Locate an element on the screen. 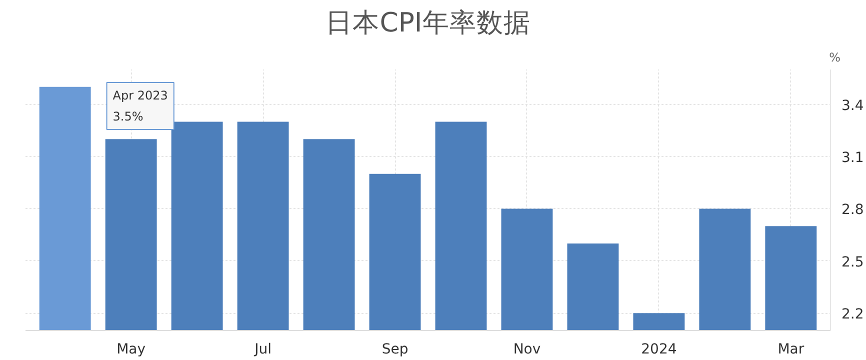 The height and width of the screenshot is (360, 866). y-tick-label: 2.5 is located at coordinates (853, 262).